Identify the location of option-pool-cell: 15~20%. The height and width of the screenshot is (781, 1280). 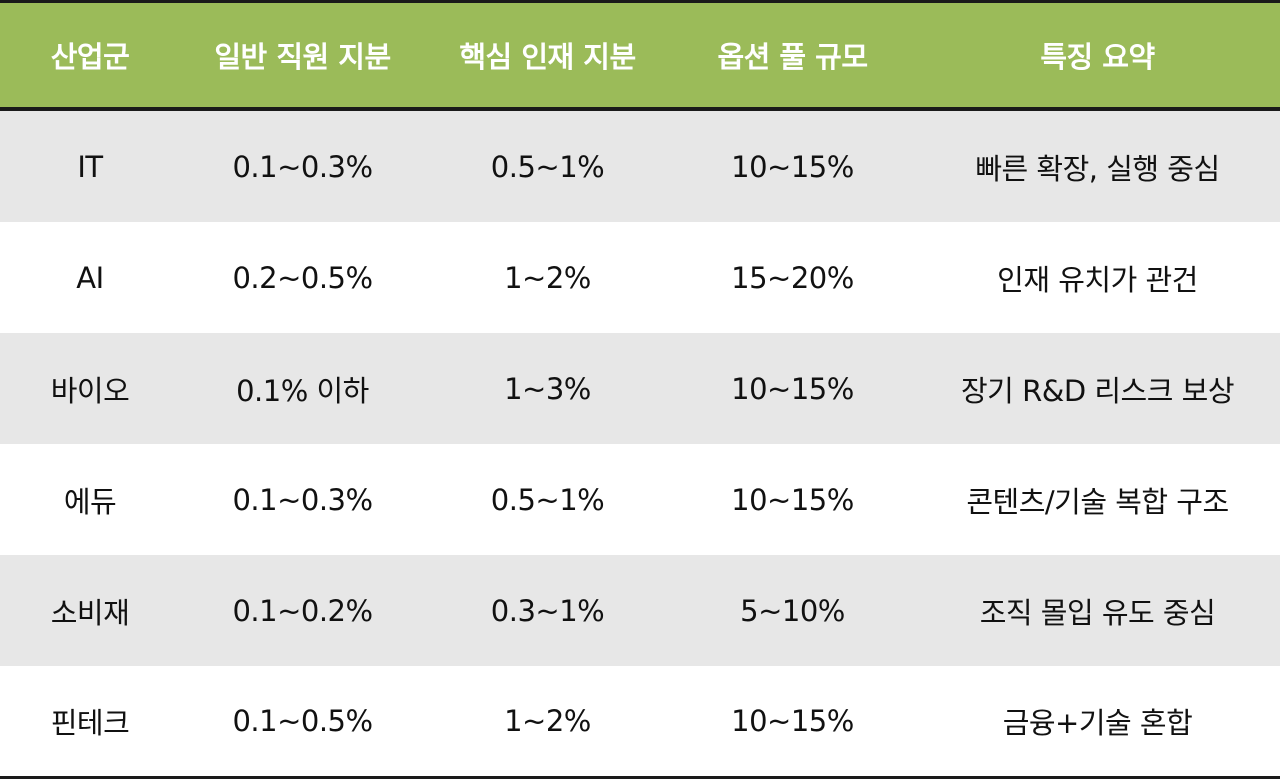
(792, 277).